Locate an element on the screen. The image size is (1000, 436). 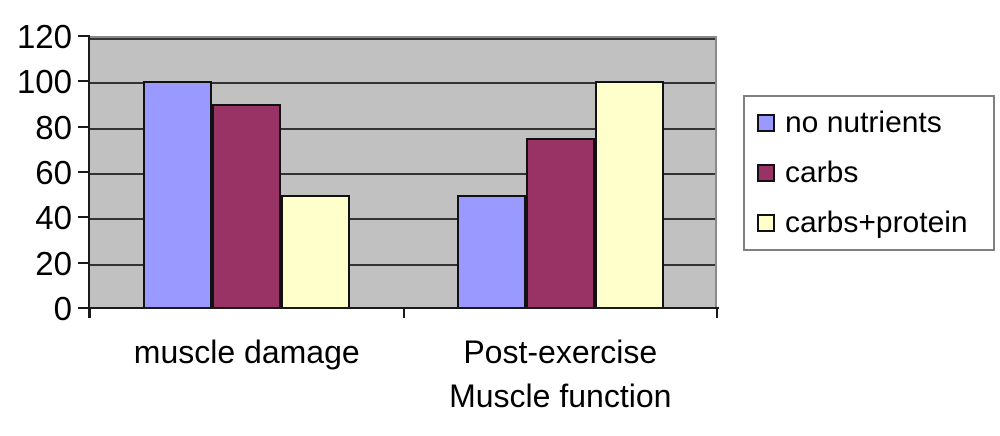
y-tick-label: 100 is located at coordinates (44, 82).